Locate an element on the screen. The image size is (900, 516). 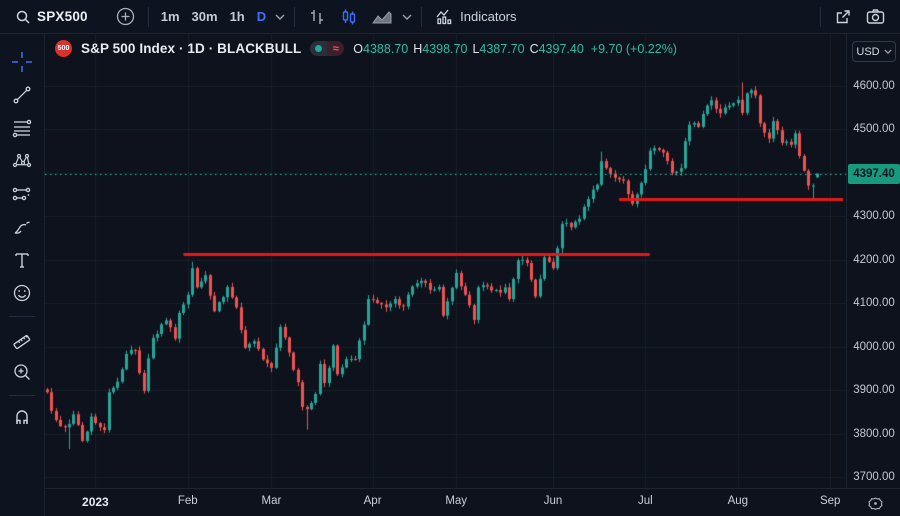
brush-tool-button is located at coordinates (22, 227).